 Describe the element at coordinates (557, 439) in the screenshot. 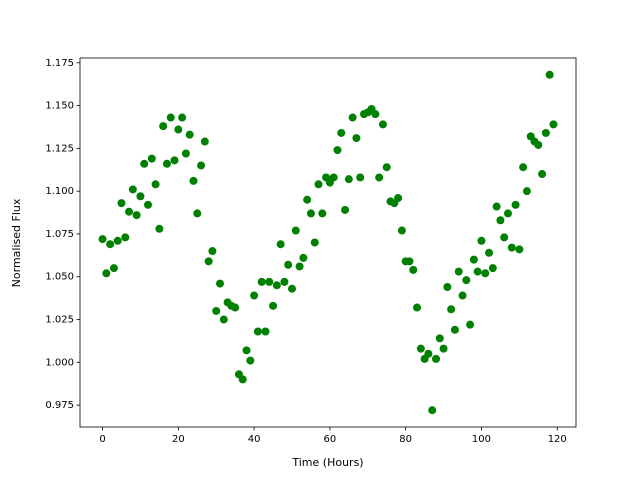

I see `x-tick-label: 120` at that location.